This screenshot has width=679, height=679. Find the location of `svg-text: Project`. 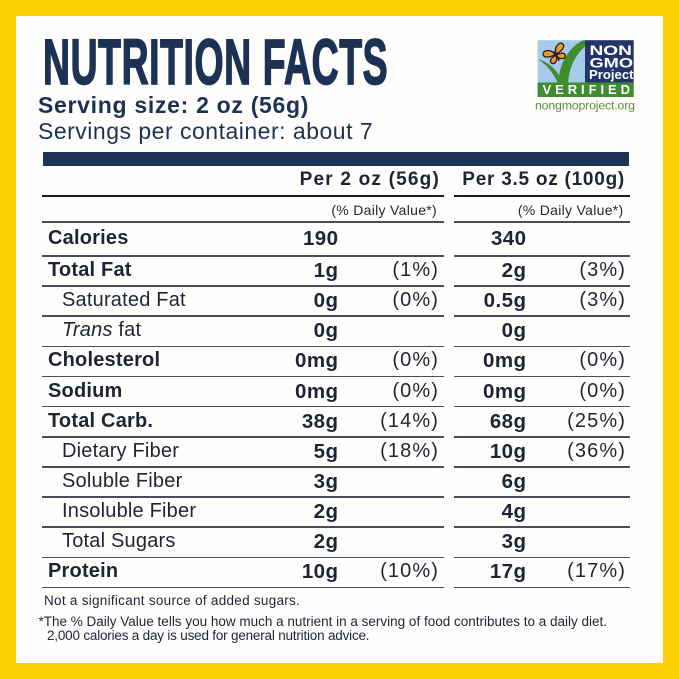

svg-text: Project is located at coordinates (611, 74).